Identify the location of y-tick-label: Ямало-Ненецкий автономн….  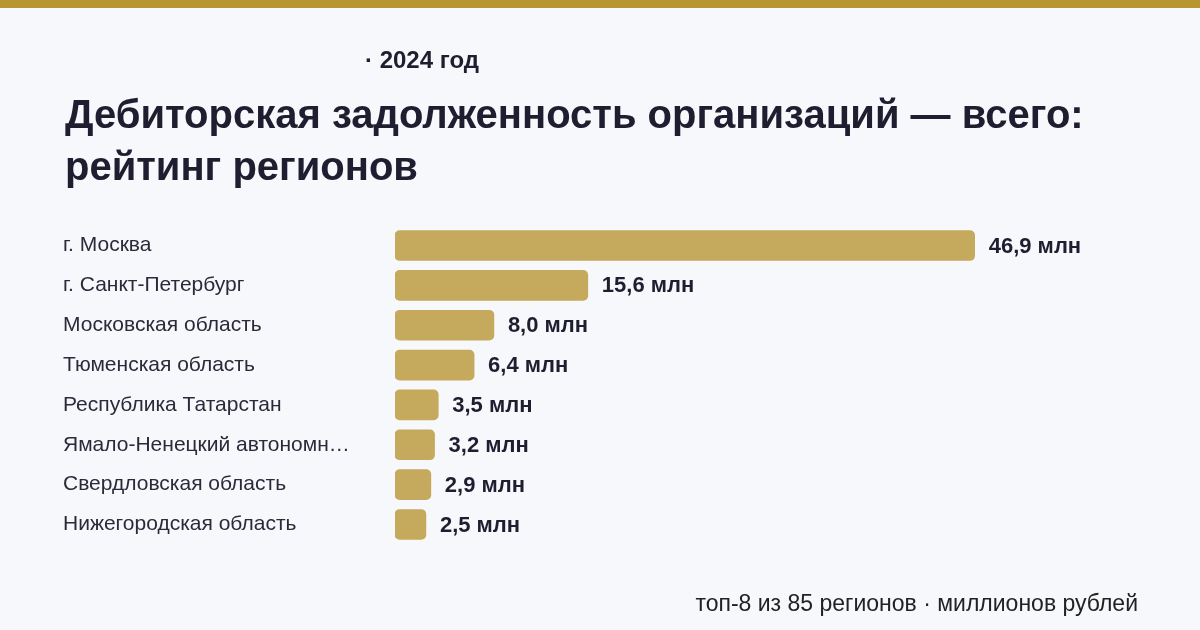
(206, 443).